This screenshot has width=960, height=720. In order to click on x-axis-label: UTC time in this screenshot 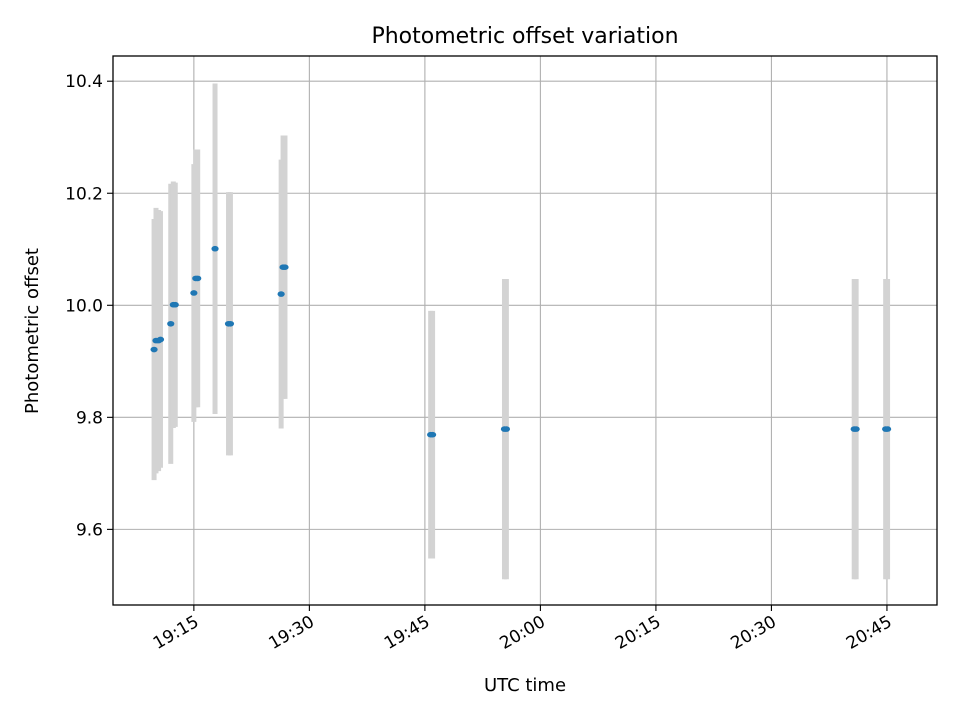, I will do `click(525, 685)`.